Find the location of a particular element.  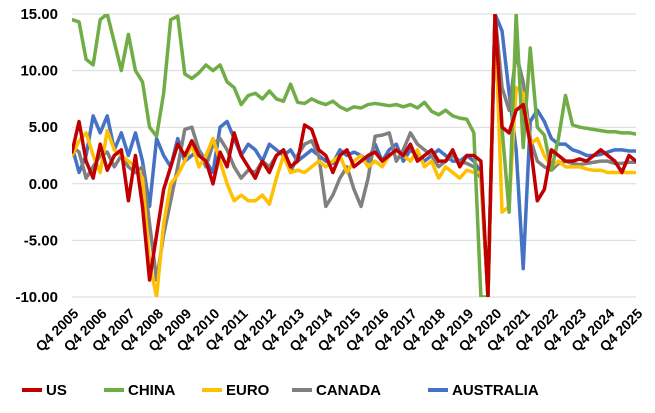

legend-item-canada: CANADA is located at coordinates (336, 390).